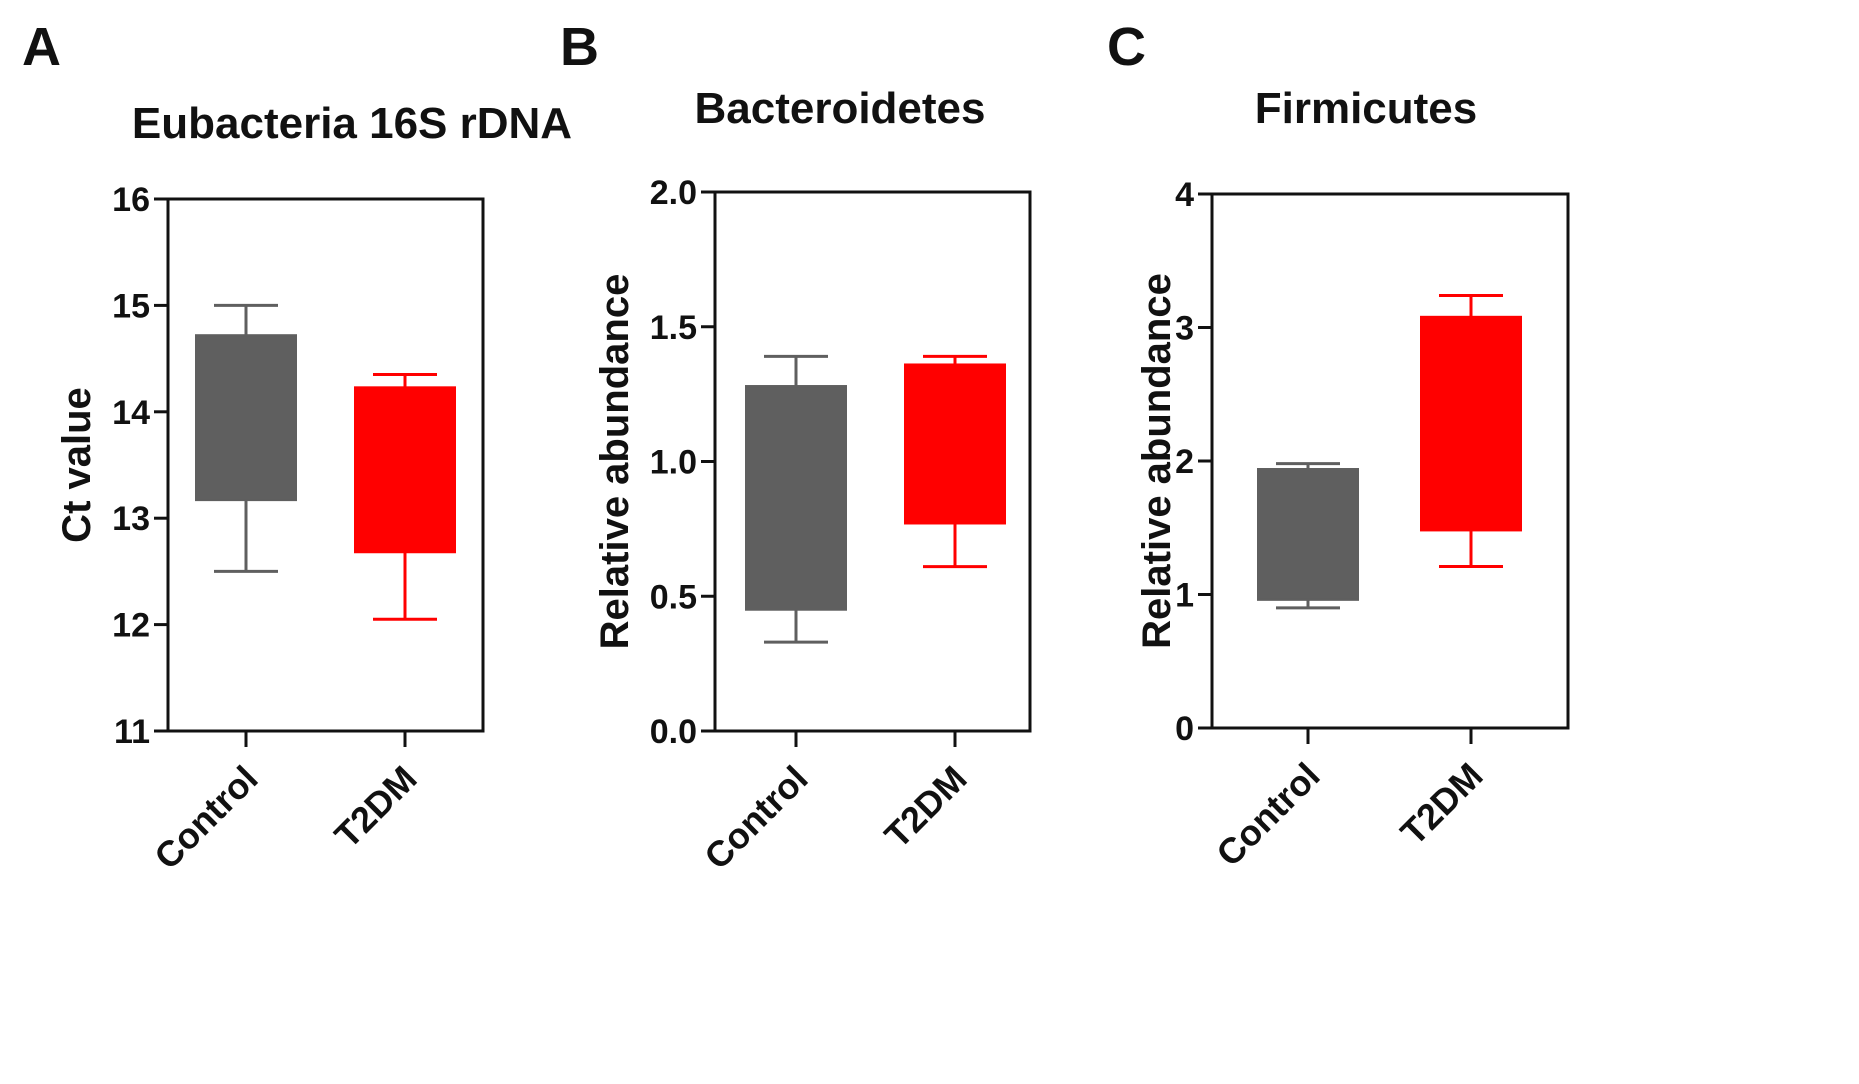  I want to click on panel-c-y-tick-label: 1, so click(1184, 596).